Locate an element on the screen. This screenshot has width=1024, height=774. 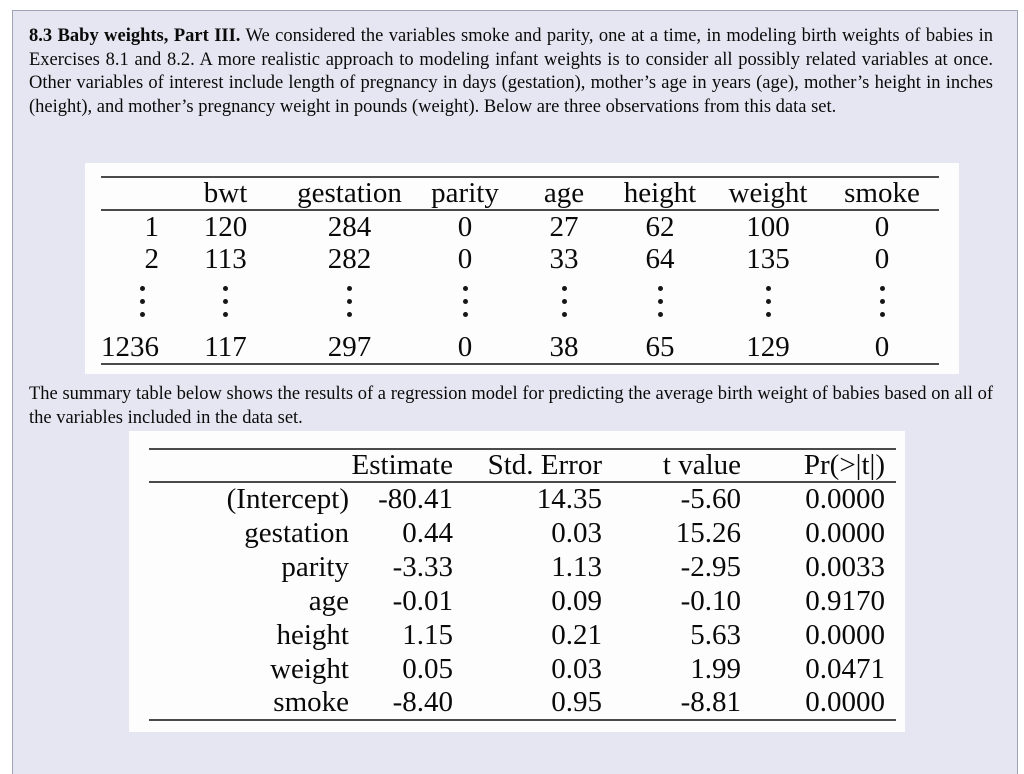
table-cell: gestation is located at coordinates (296, 532).